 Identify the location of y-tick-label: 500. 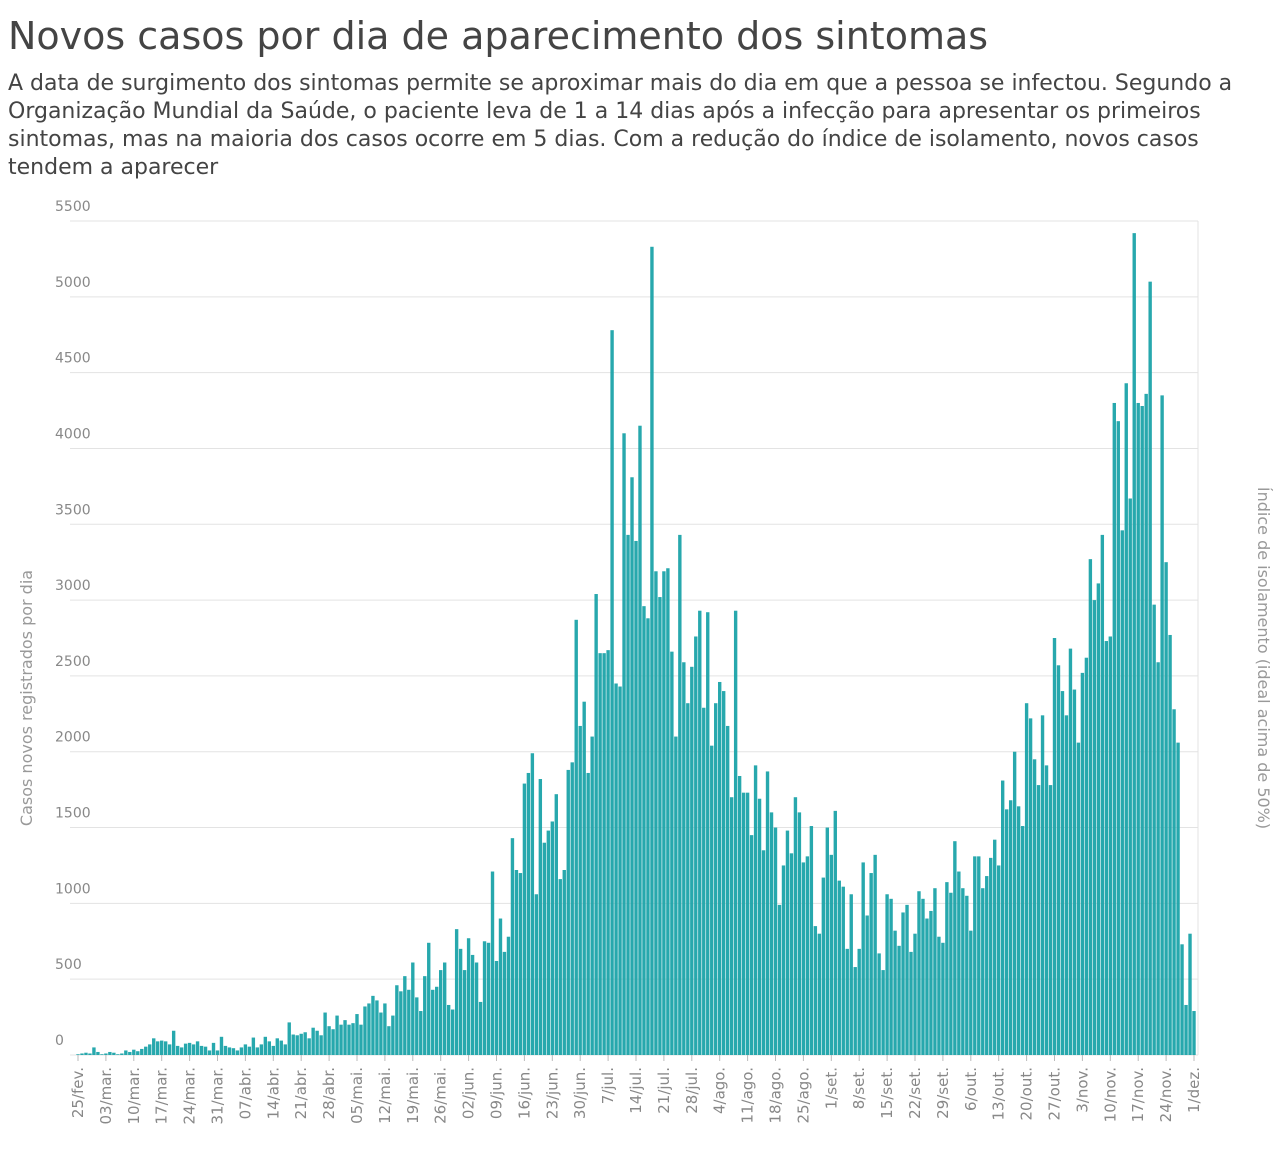
(68, 965).